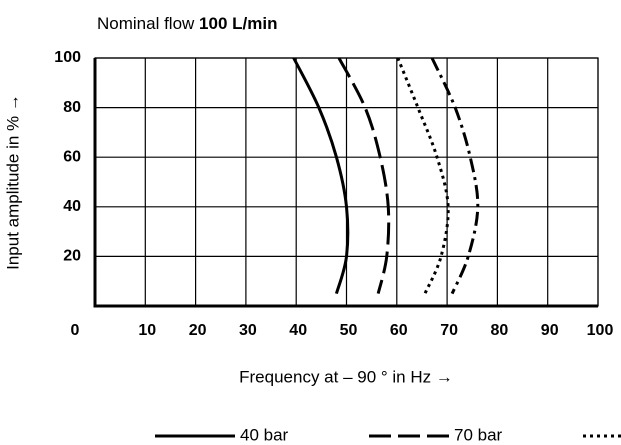 The image size is (621, 445). I want to click on y-tick-label: 100, so click(67, 57).